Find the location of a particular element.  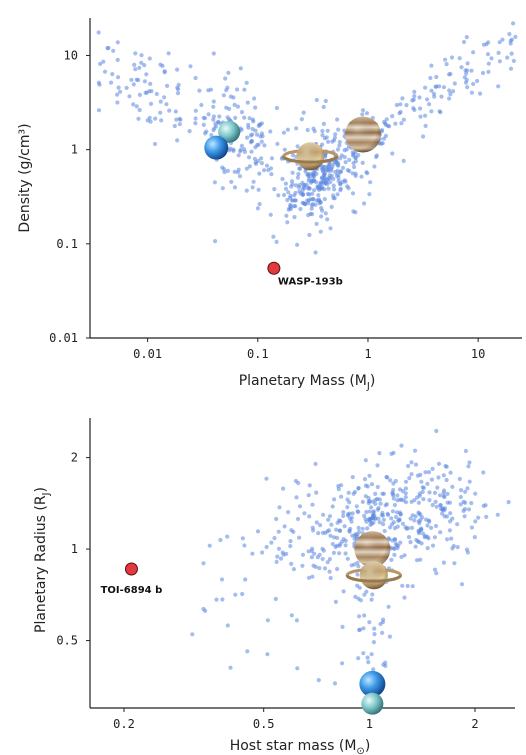

radius-x-axis-label: Host star mass (M⊙) is located at coordinates (300, 746).